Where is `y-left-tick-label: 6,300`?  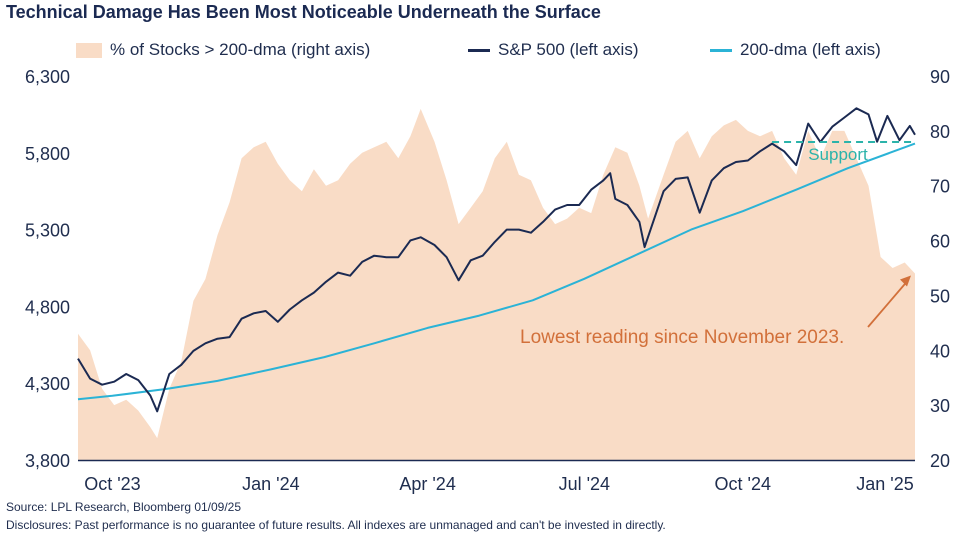 y-left-tick-label: 6,300 is located at coordinates (47, 77).